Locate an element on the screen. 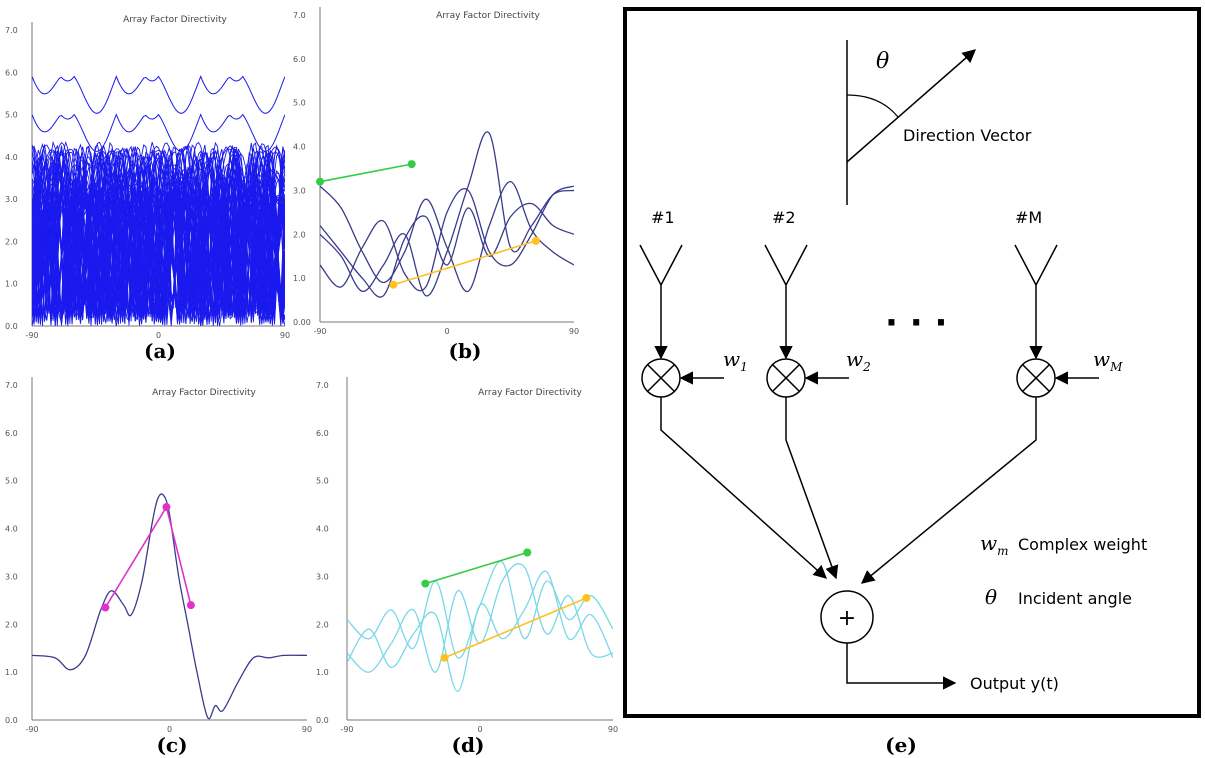  caption: (c) is located at coordinates (171, 745).